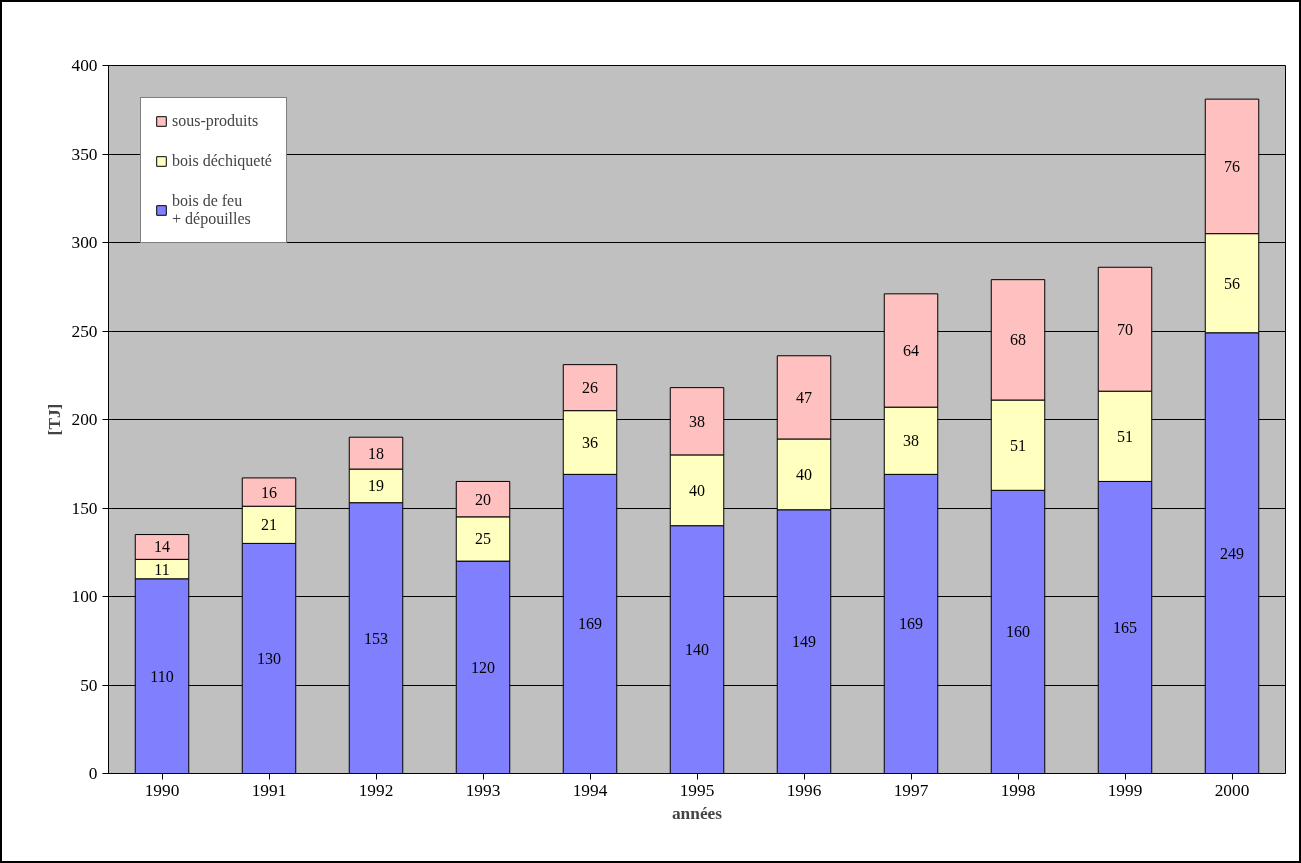 The height and width of the screenshot is (863, 1301). I want to click on x-tick-label: 1999, so click(1125, 790).